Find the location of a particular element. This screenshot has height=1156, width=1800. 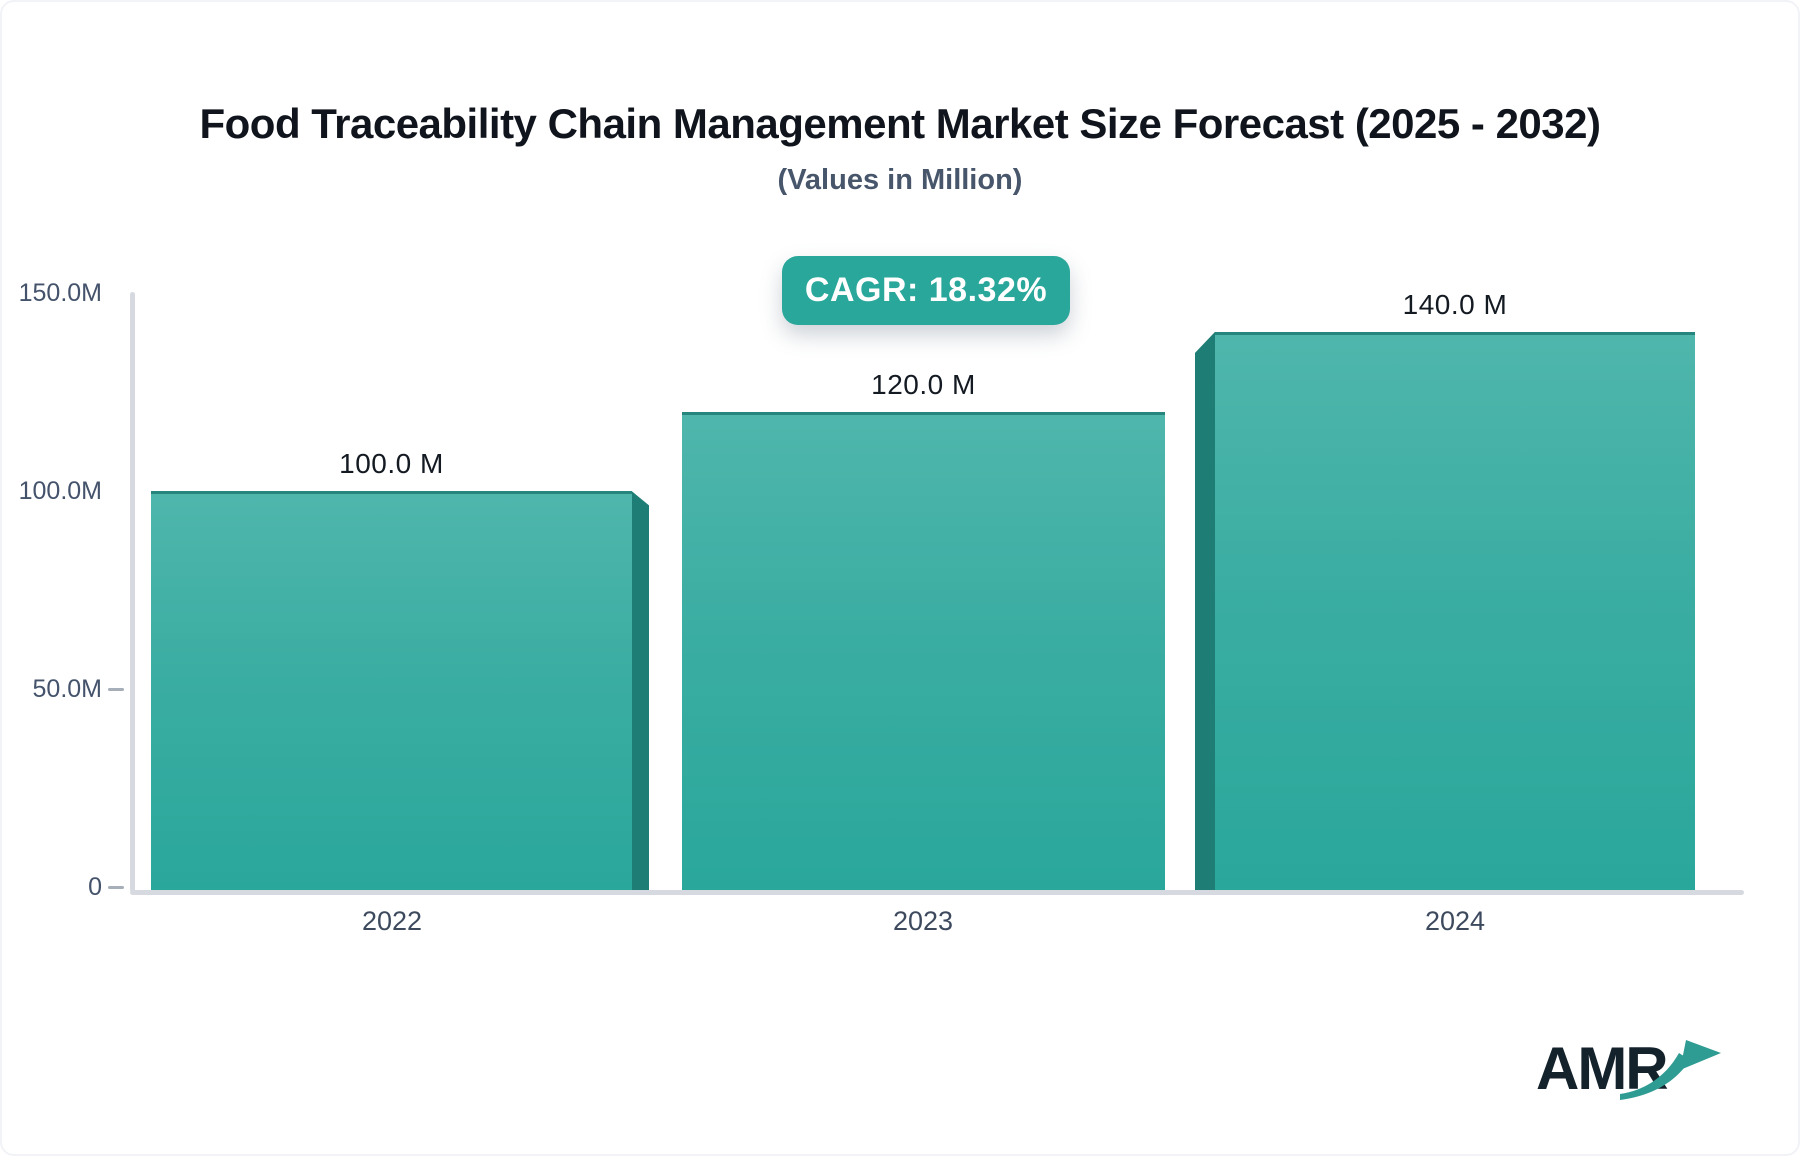

x-tick-label-2024: 2024 is located at coordinates (1455, 921).